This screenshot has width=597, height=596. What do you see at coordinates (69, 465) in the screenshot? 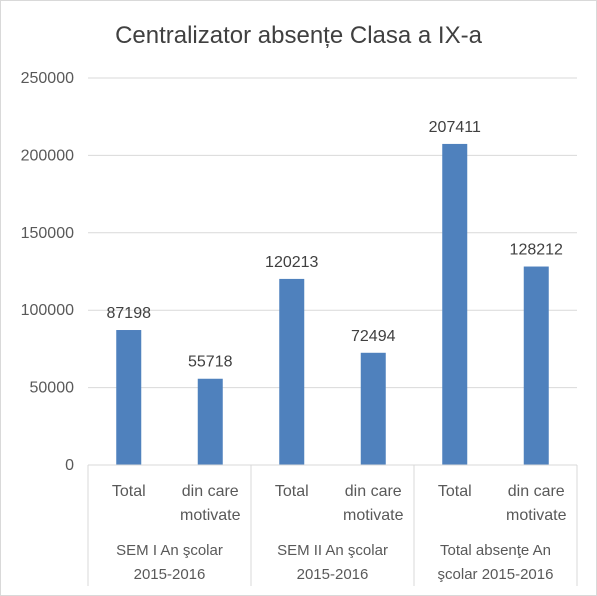
I see `y-tick-label: 0` at bounding box center [69, 465].